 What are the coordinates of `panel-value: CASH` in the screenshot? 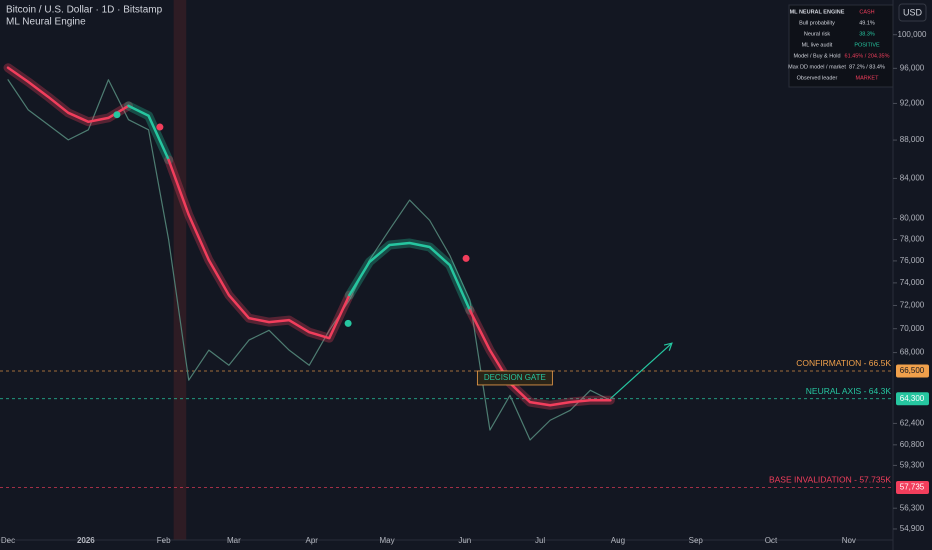 It's located at (866, 12).